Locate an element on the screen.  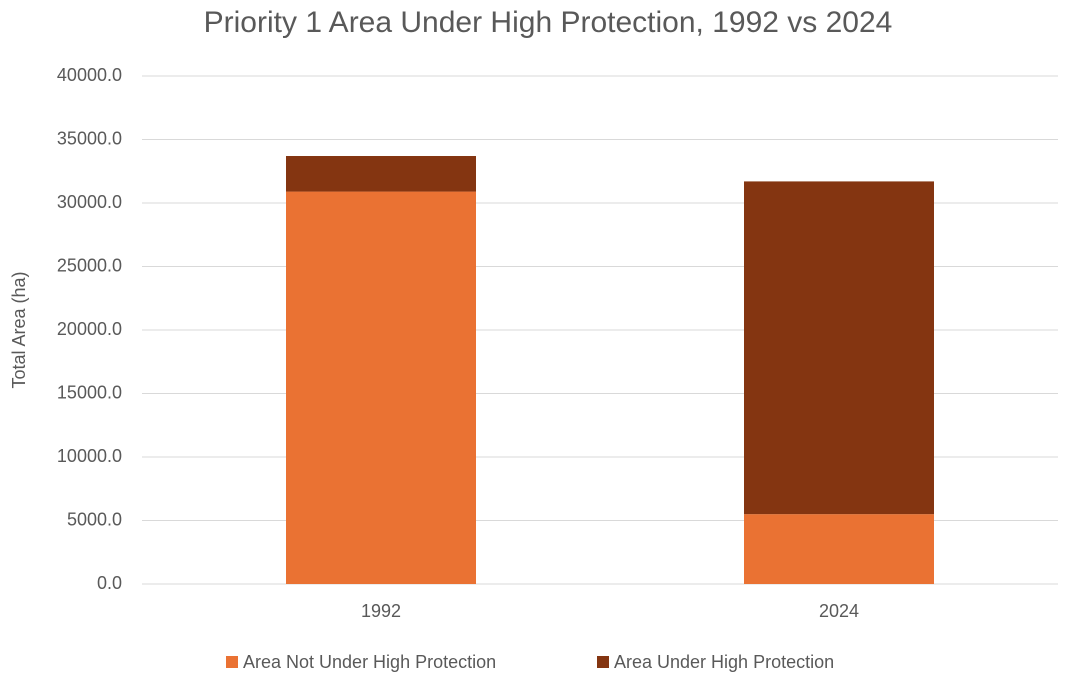
y-tick-label: 0.0 is located at coordinates (109, 583).